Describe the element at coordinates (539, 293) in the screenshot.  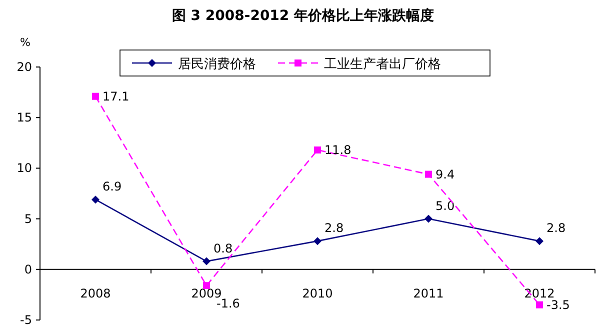
I see `x-tick-label: 2012` at that location.